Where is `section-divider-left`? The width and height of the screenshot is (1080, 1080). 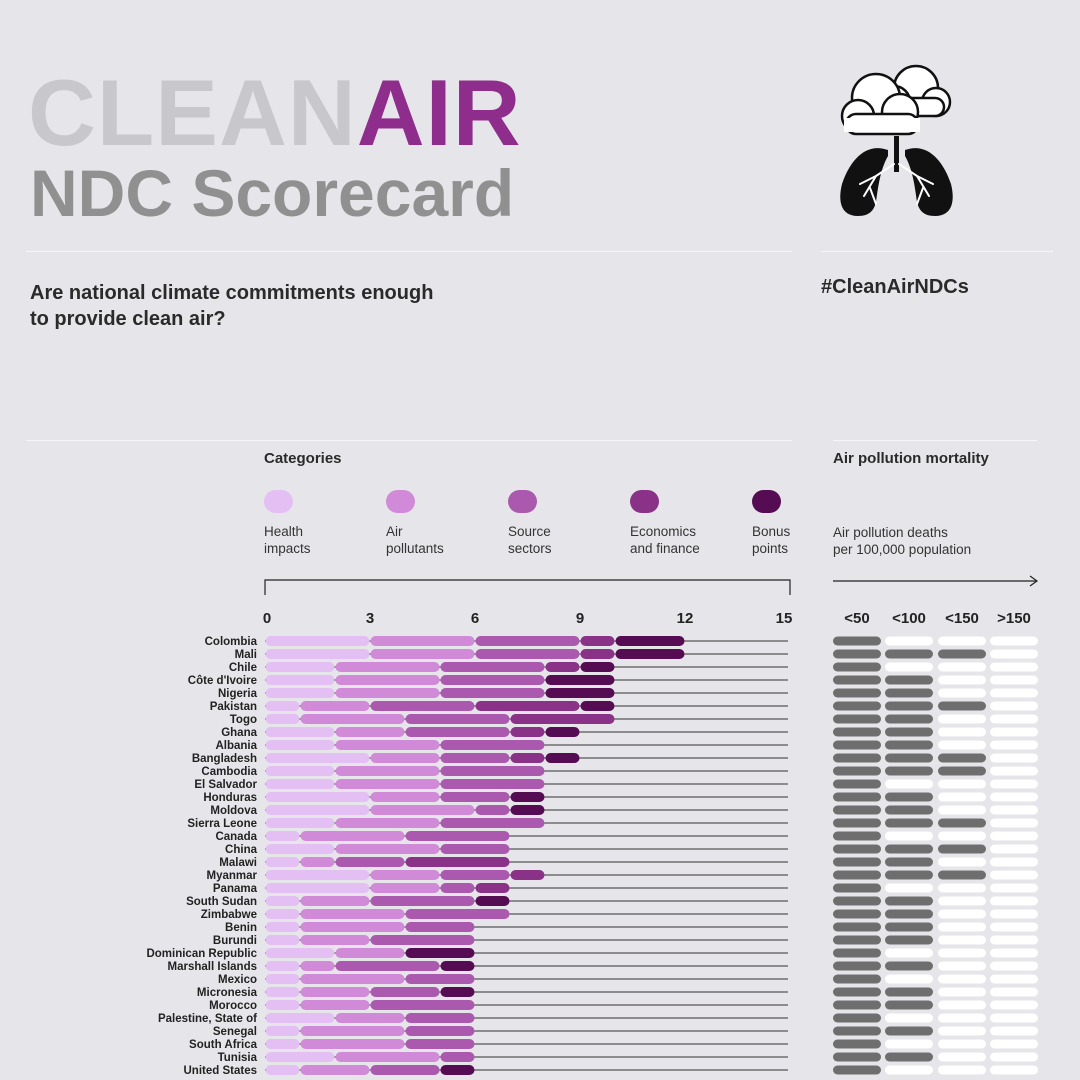
section-divider-left is located at coordinates (409, 440).